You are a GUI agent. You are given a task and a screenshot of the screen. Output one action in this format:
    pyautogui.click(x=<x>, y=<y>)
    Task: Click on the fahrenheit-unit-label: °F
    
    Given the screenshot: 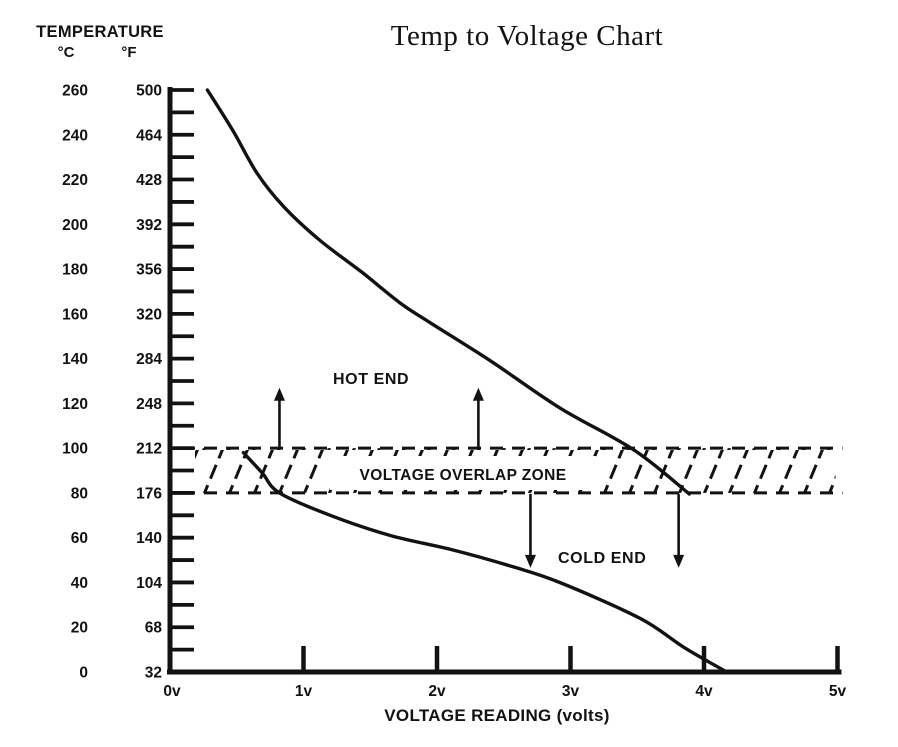 What is the action you would take?
    pyautogui.click(x=128, y=52)
    